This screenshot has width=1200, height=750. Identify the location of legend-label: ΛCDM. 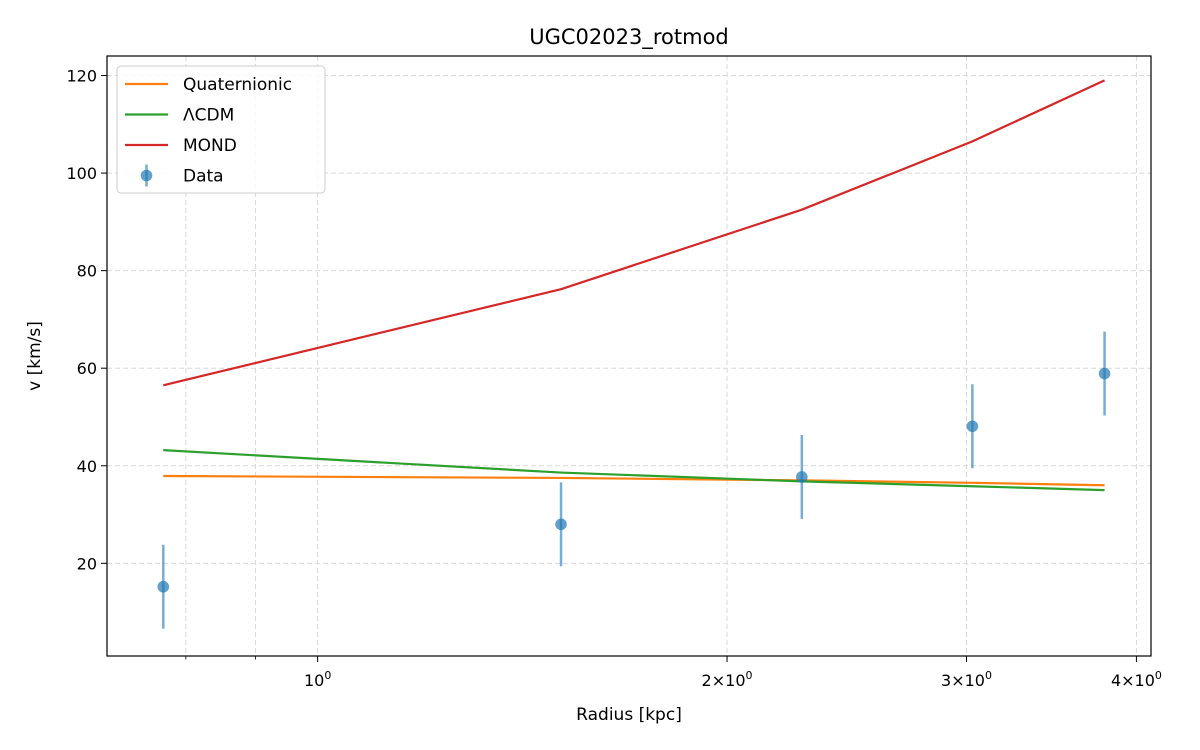
(208, 116).